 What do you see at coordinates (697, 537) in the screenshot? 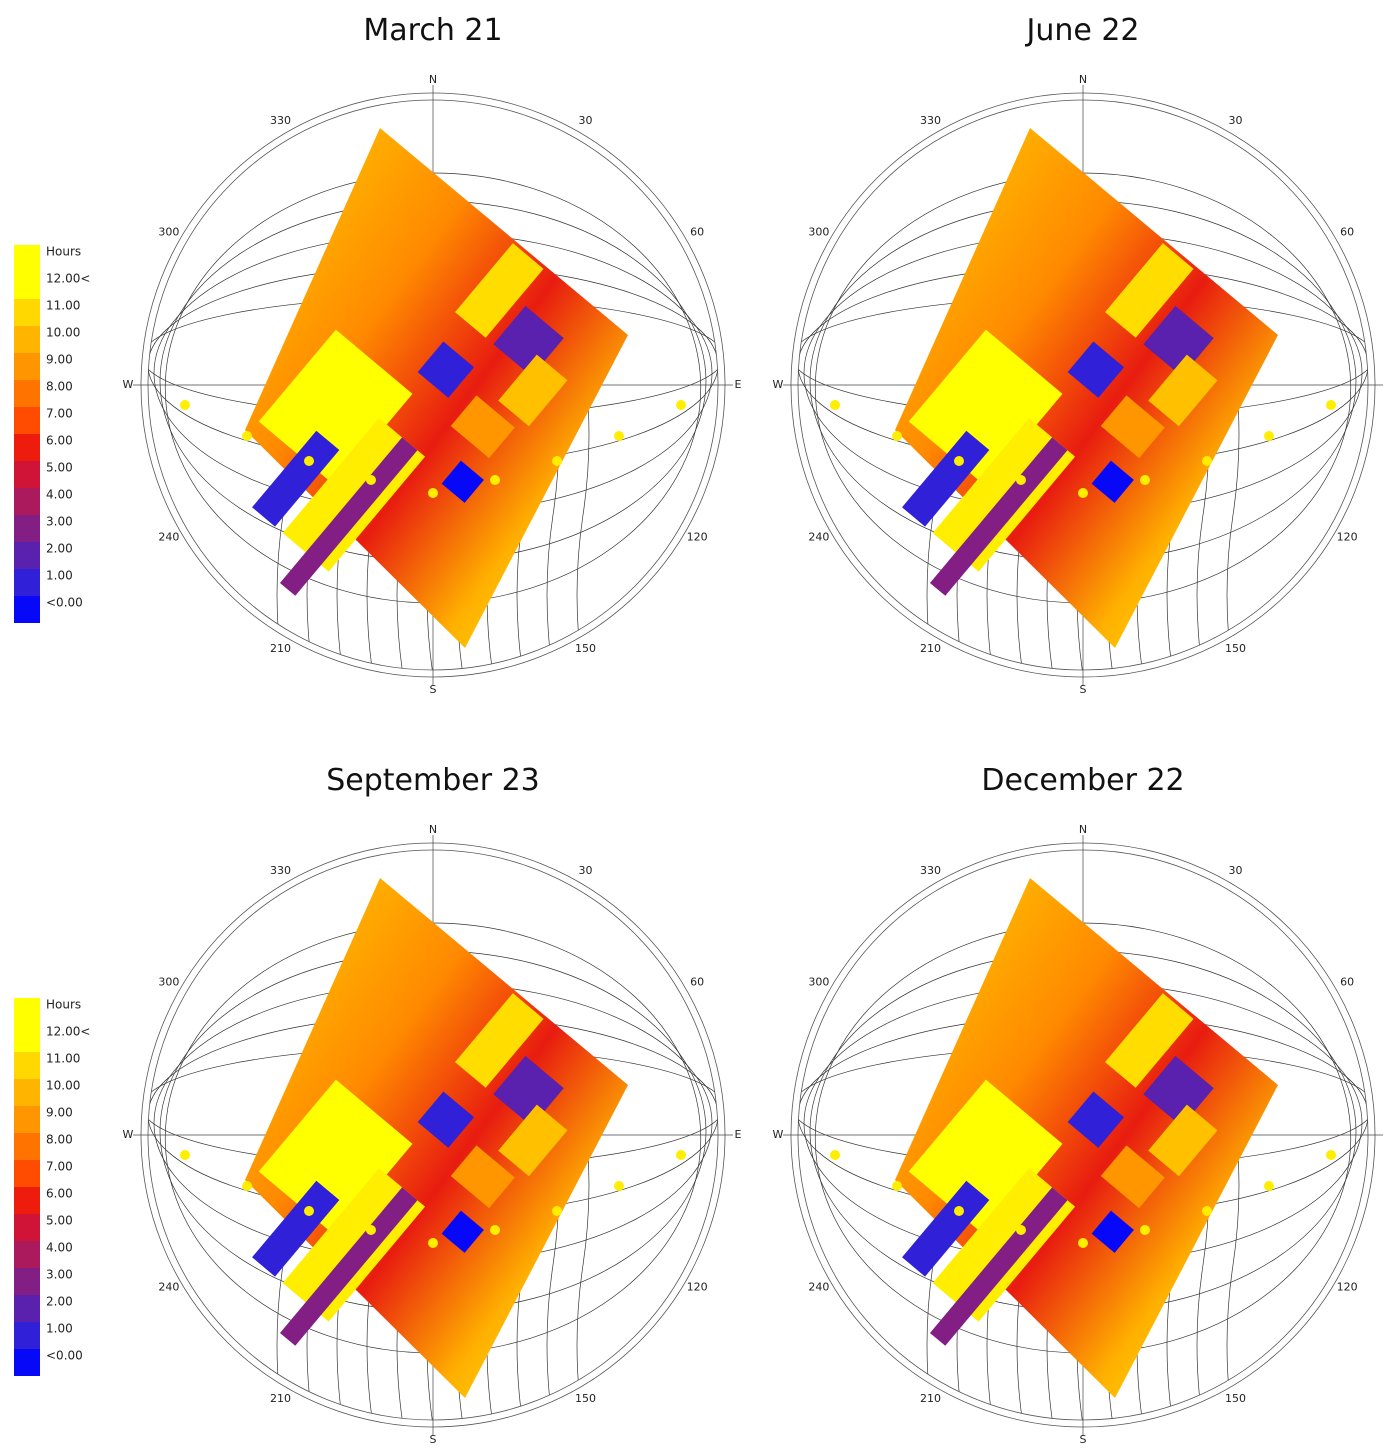
I see `compass-label: 120` at bounding box center [697, 537].